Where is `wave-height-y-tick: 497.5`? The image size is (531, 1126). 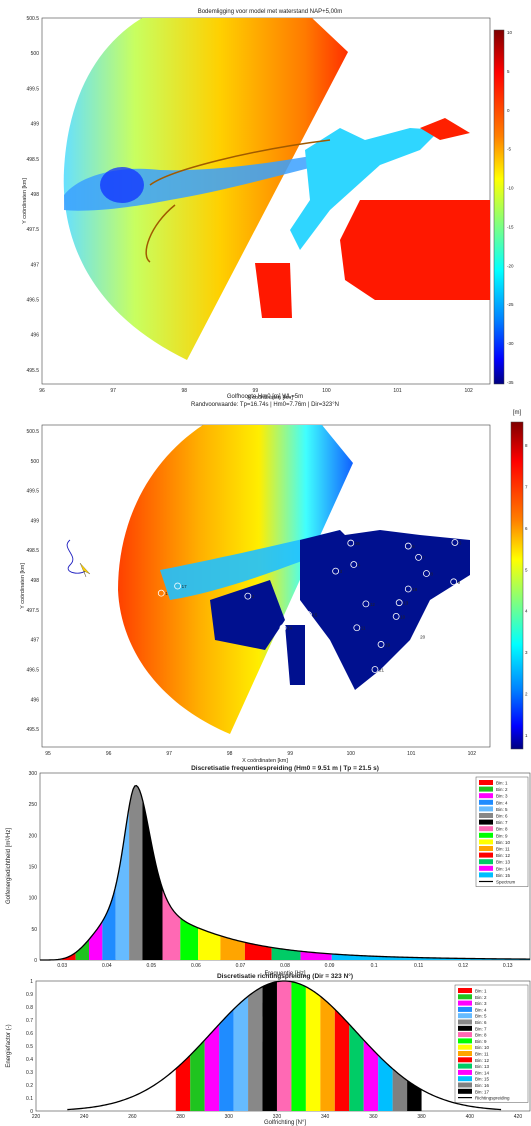 wave-height-y-tick: 497.5 is located at coordinates (32, 611).